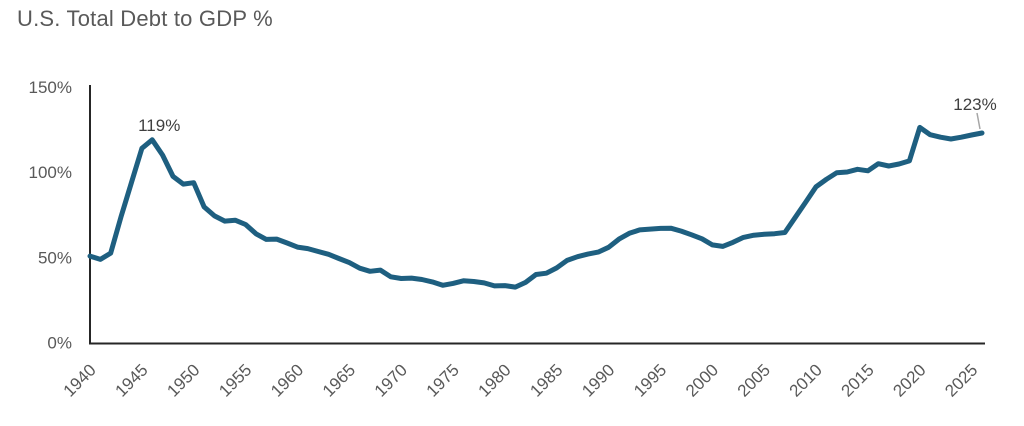  What do you see at coordinates (974, 104) in the screenshot?
I see `annotation-label: 123%` at bounding box center [974, 104].